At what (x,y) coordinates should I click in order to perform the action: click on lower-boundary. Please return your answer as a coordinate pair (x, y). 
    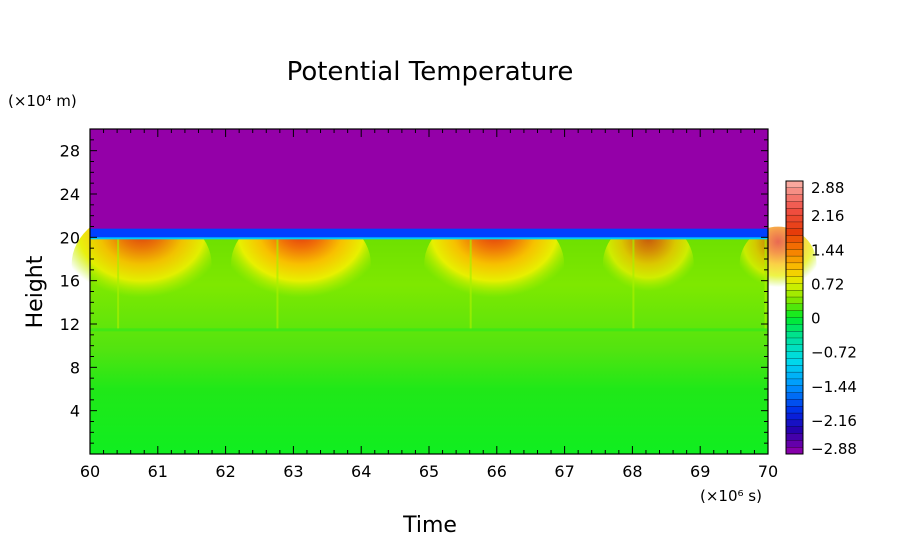
    Looking at the image, I should click on (429, 330).